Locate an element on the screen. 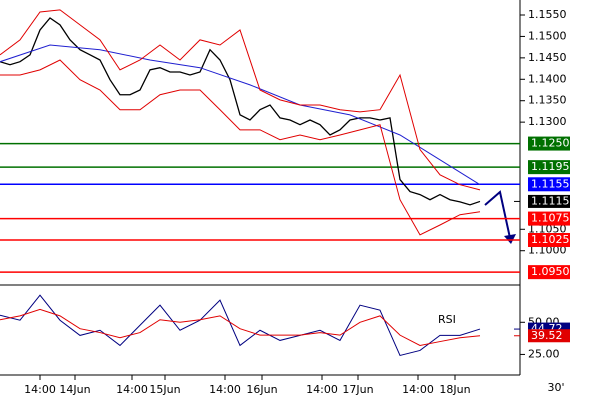 The image size is (590, 400). y-tick-label: 1.1500 is located at coordinates (547, 35).